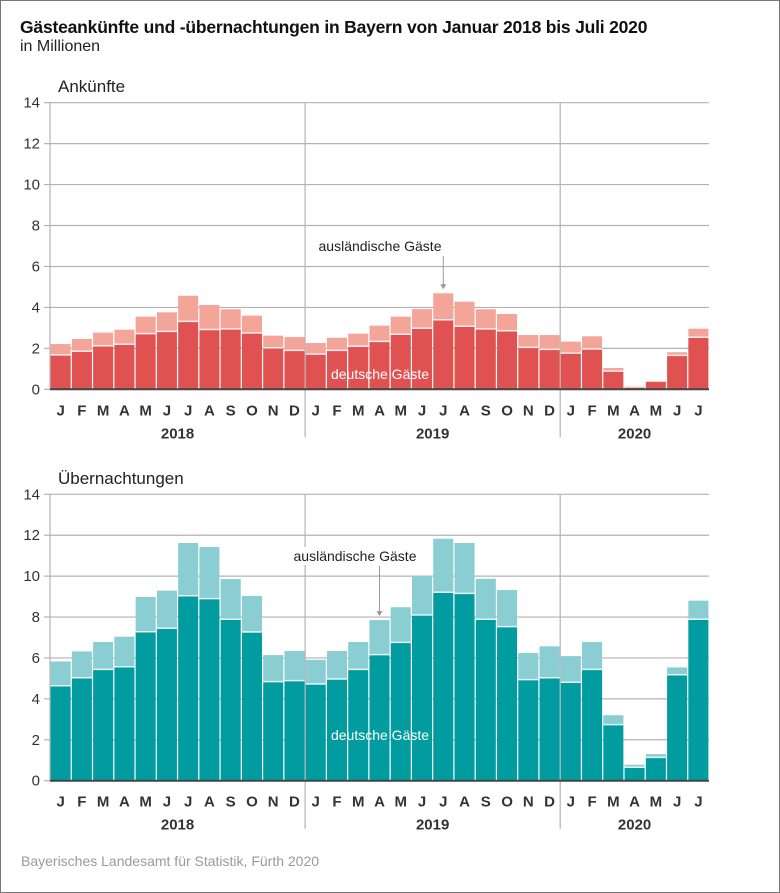 The width and height of the screenshot is (780, 893). I want to click on annotation-background, so click(355, 556).